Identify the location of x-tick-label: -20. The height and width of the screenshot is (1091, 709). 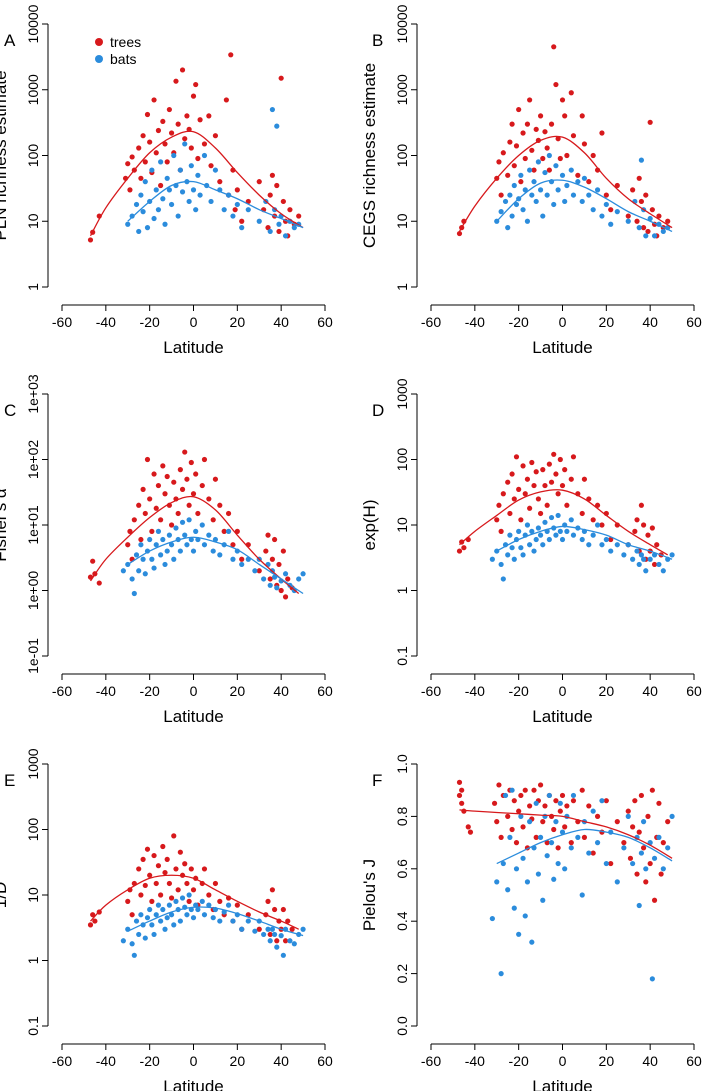
(519, 1061).